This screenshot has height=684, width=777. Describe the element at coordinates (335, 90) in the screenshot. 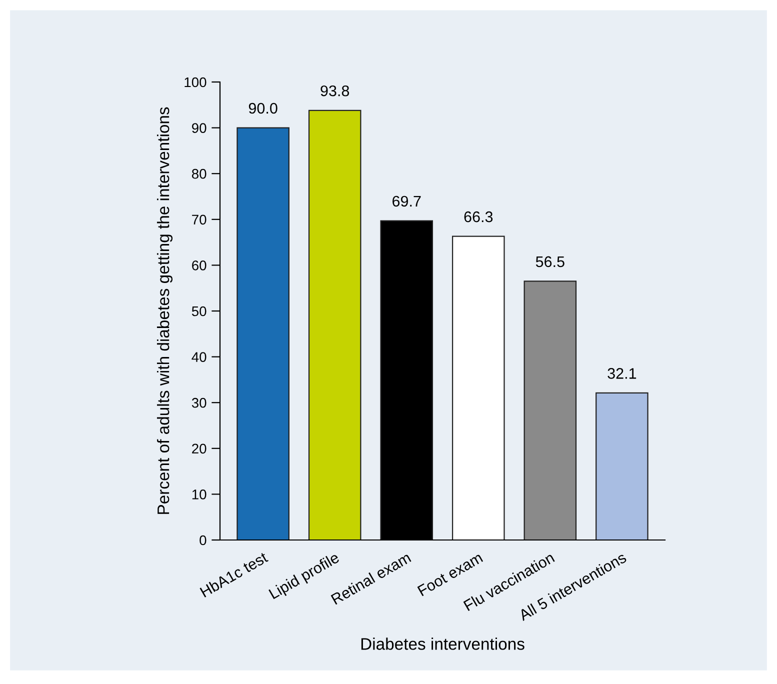

I see `data-label: 93.8` at that location.